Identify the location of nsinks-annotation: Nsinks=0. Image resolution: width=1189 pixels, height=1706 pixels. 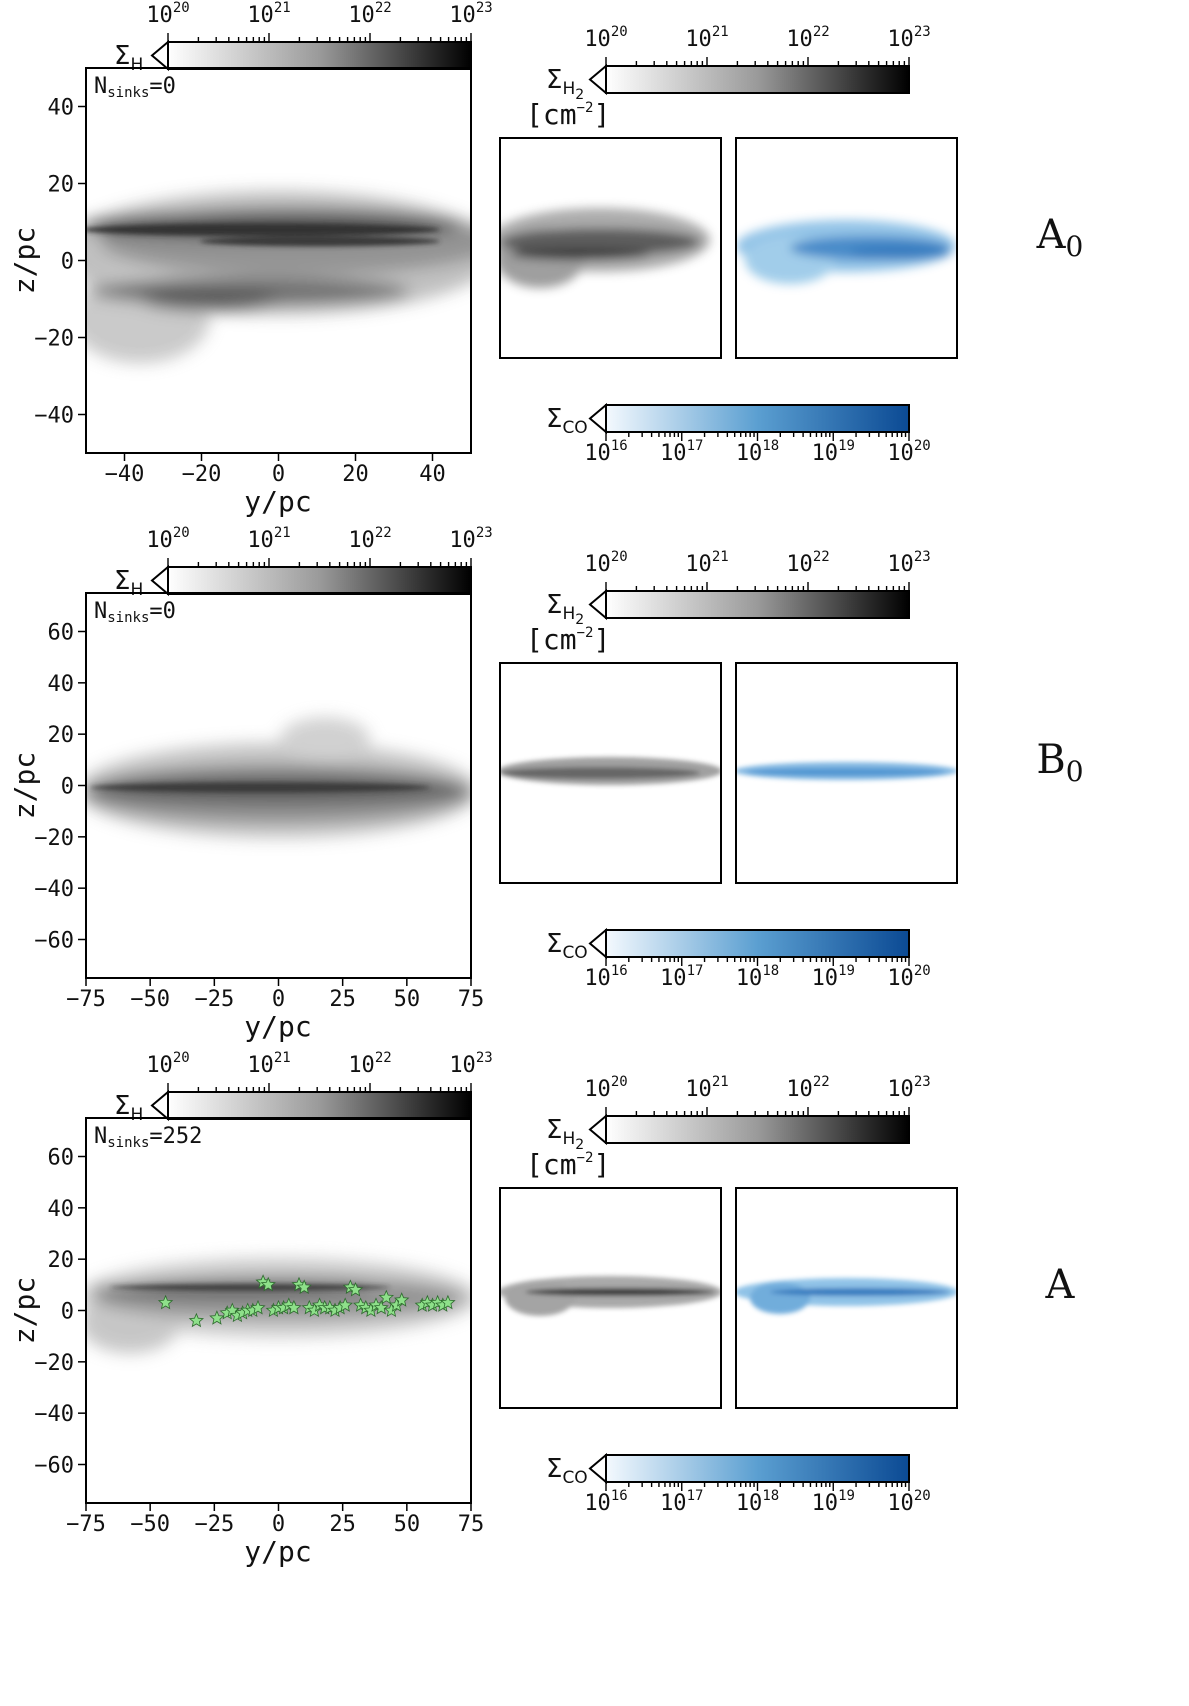
(135, 612).